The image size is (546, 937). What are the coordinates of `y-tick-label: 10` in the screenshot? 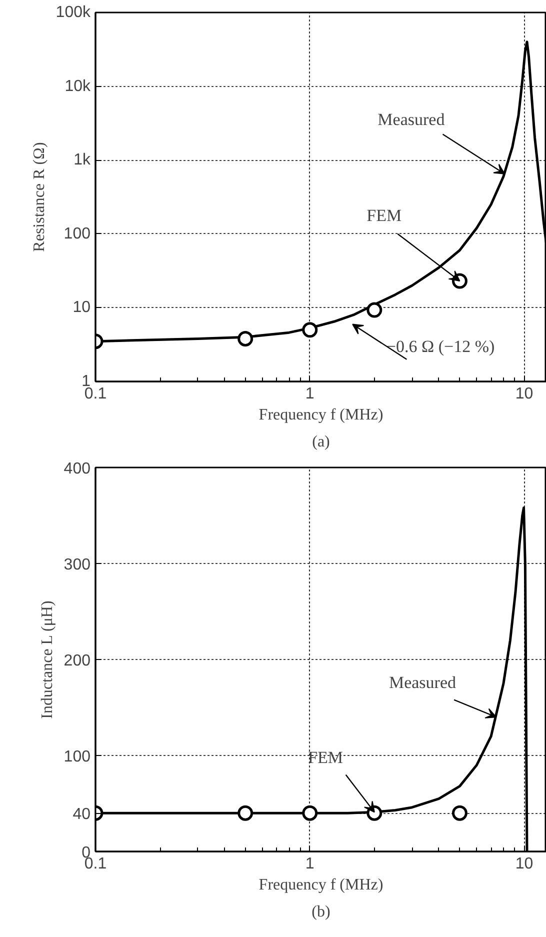 It's located at (81, 307).